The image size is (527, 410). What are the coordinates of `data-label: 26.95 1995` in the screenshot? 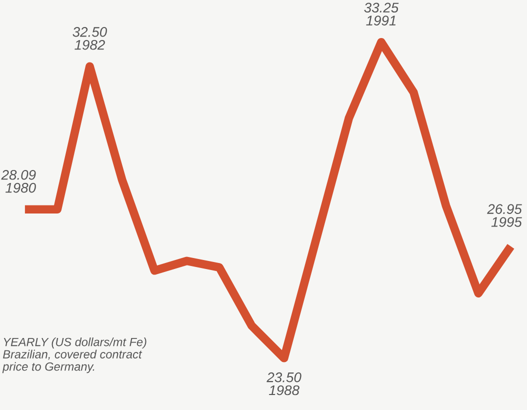 It's located at (504, 215).